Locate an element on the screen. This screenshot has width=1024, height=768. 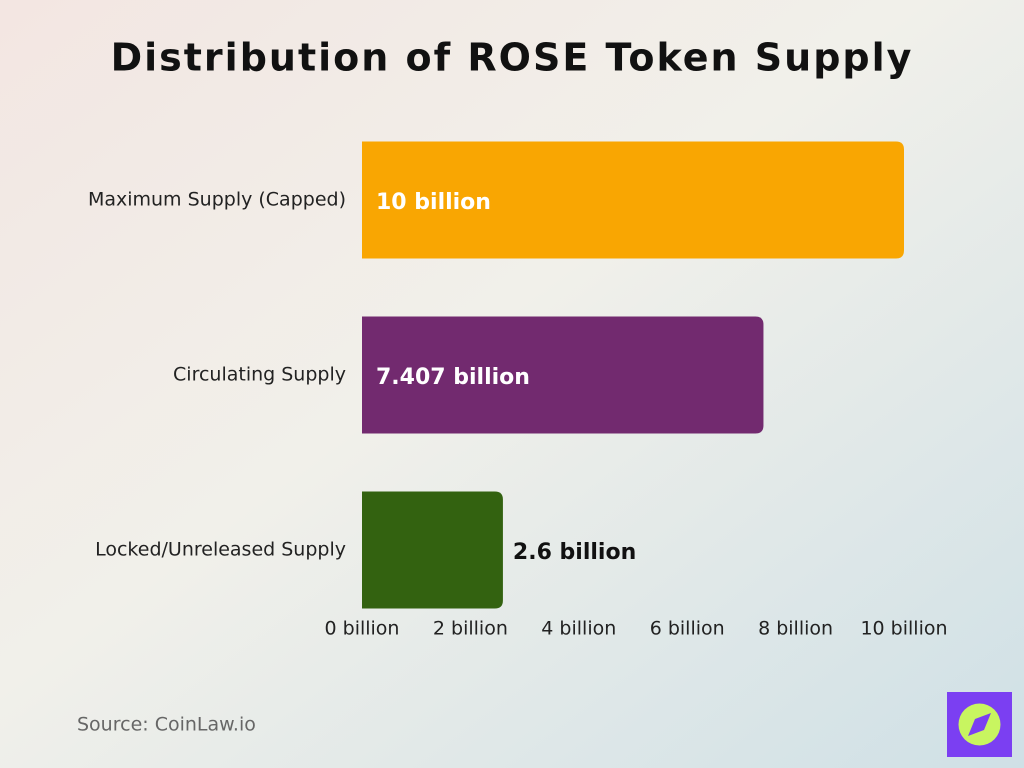
x-tick-label: 8 billion is located at coordinates (795, 629).